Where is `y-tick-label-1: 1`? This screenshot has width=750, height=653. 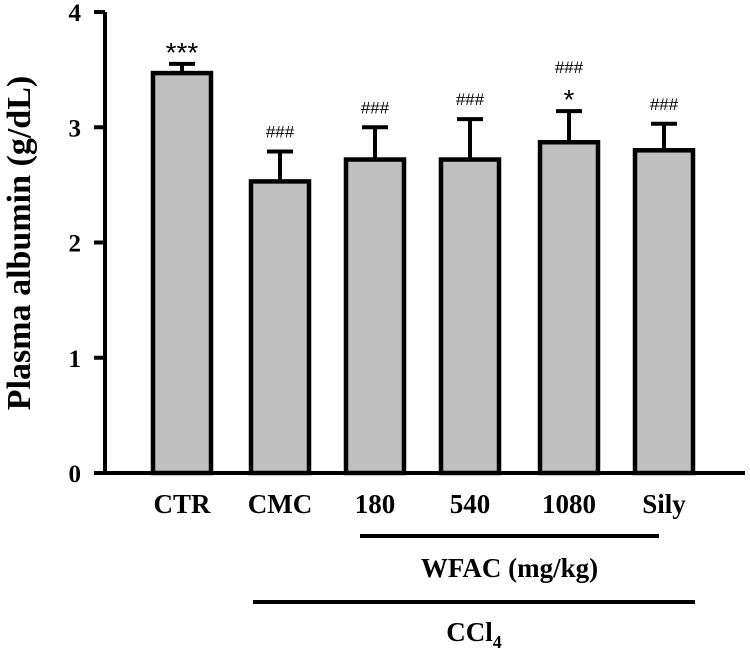
y-tick-label-1: 1 is located at coordinates (75, 359).